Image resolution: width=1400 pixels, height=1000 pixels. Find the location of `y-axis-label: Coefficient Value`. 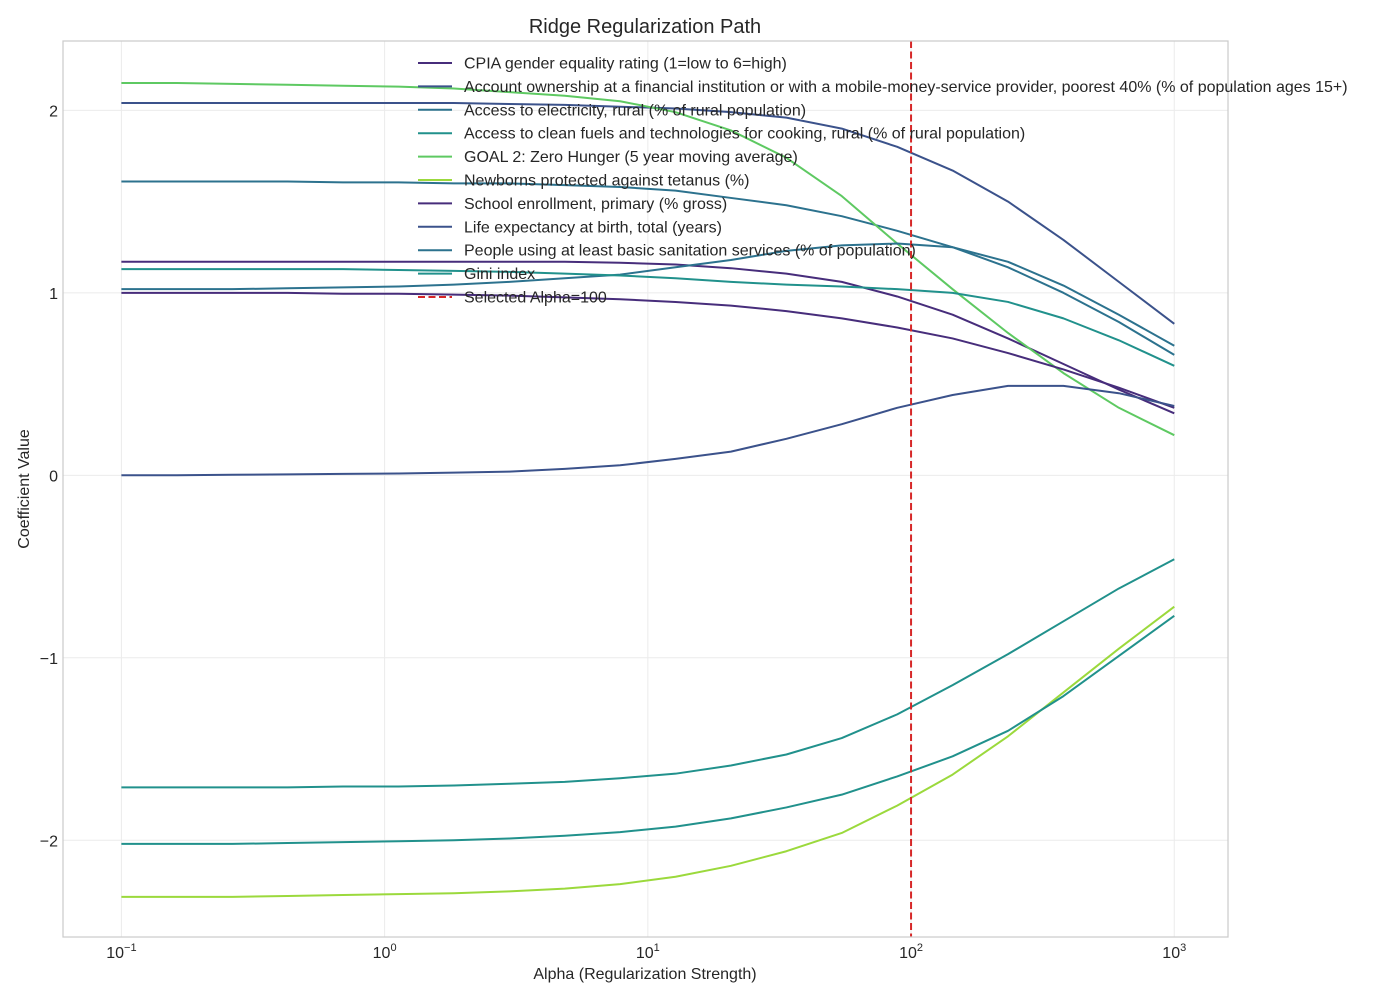

y-axis-label: Coefficient Value is located at coordinates (24, 489).